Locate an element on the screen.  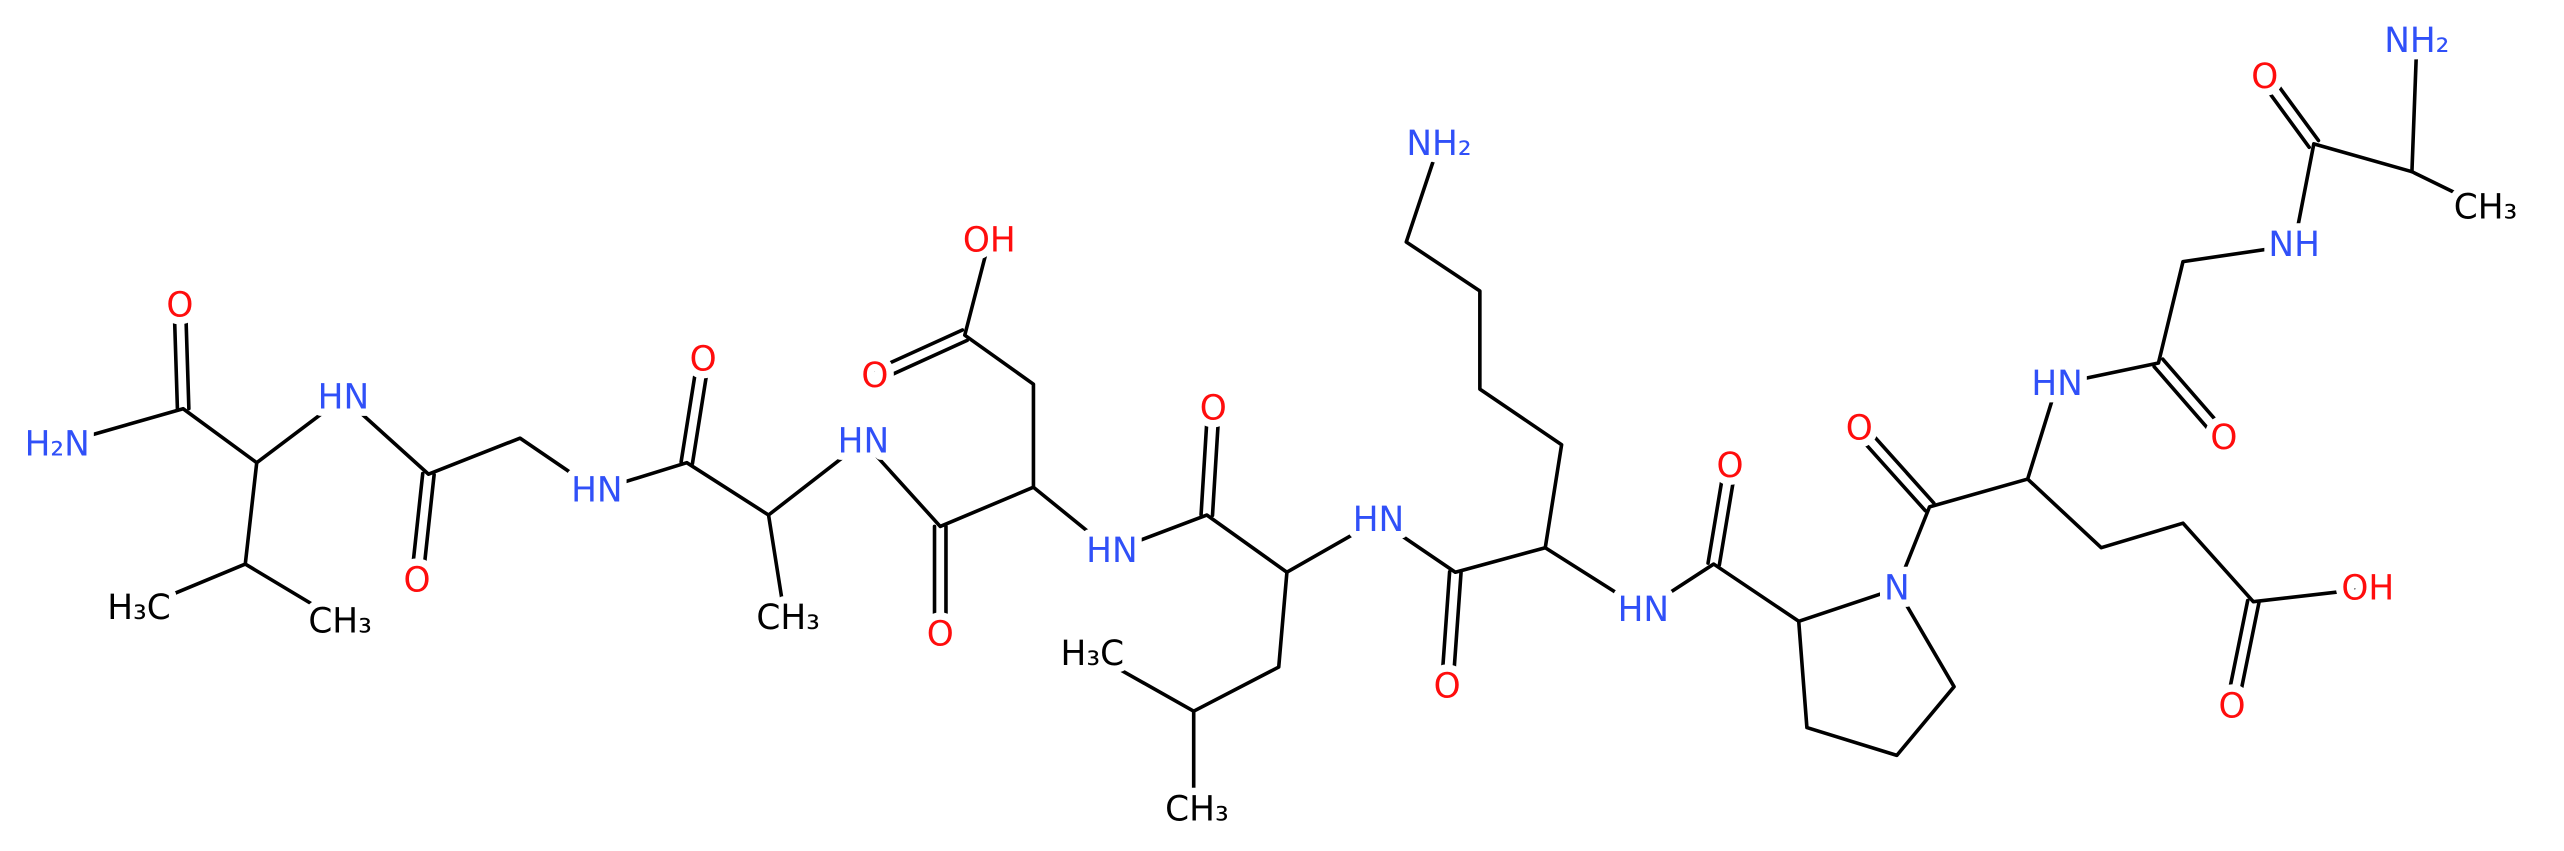
atom-label: H₂N is located at coordinates (57, 445).